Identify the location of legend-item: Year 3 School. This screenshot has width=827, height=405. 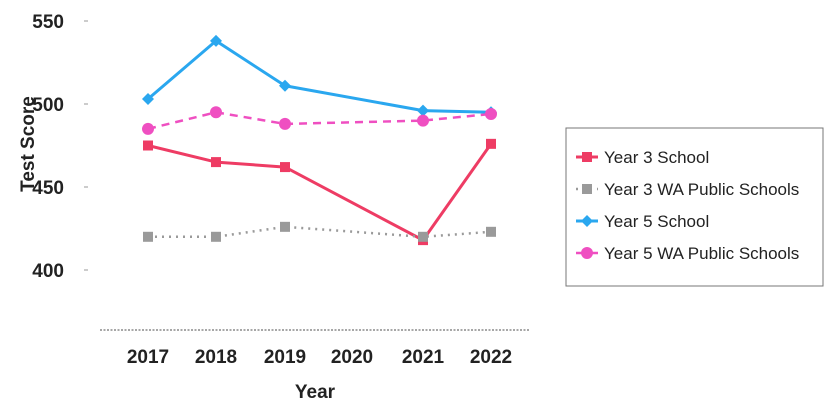
(642, 157).